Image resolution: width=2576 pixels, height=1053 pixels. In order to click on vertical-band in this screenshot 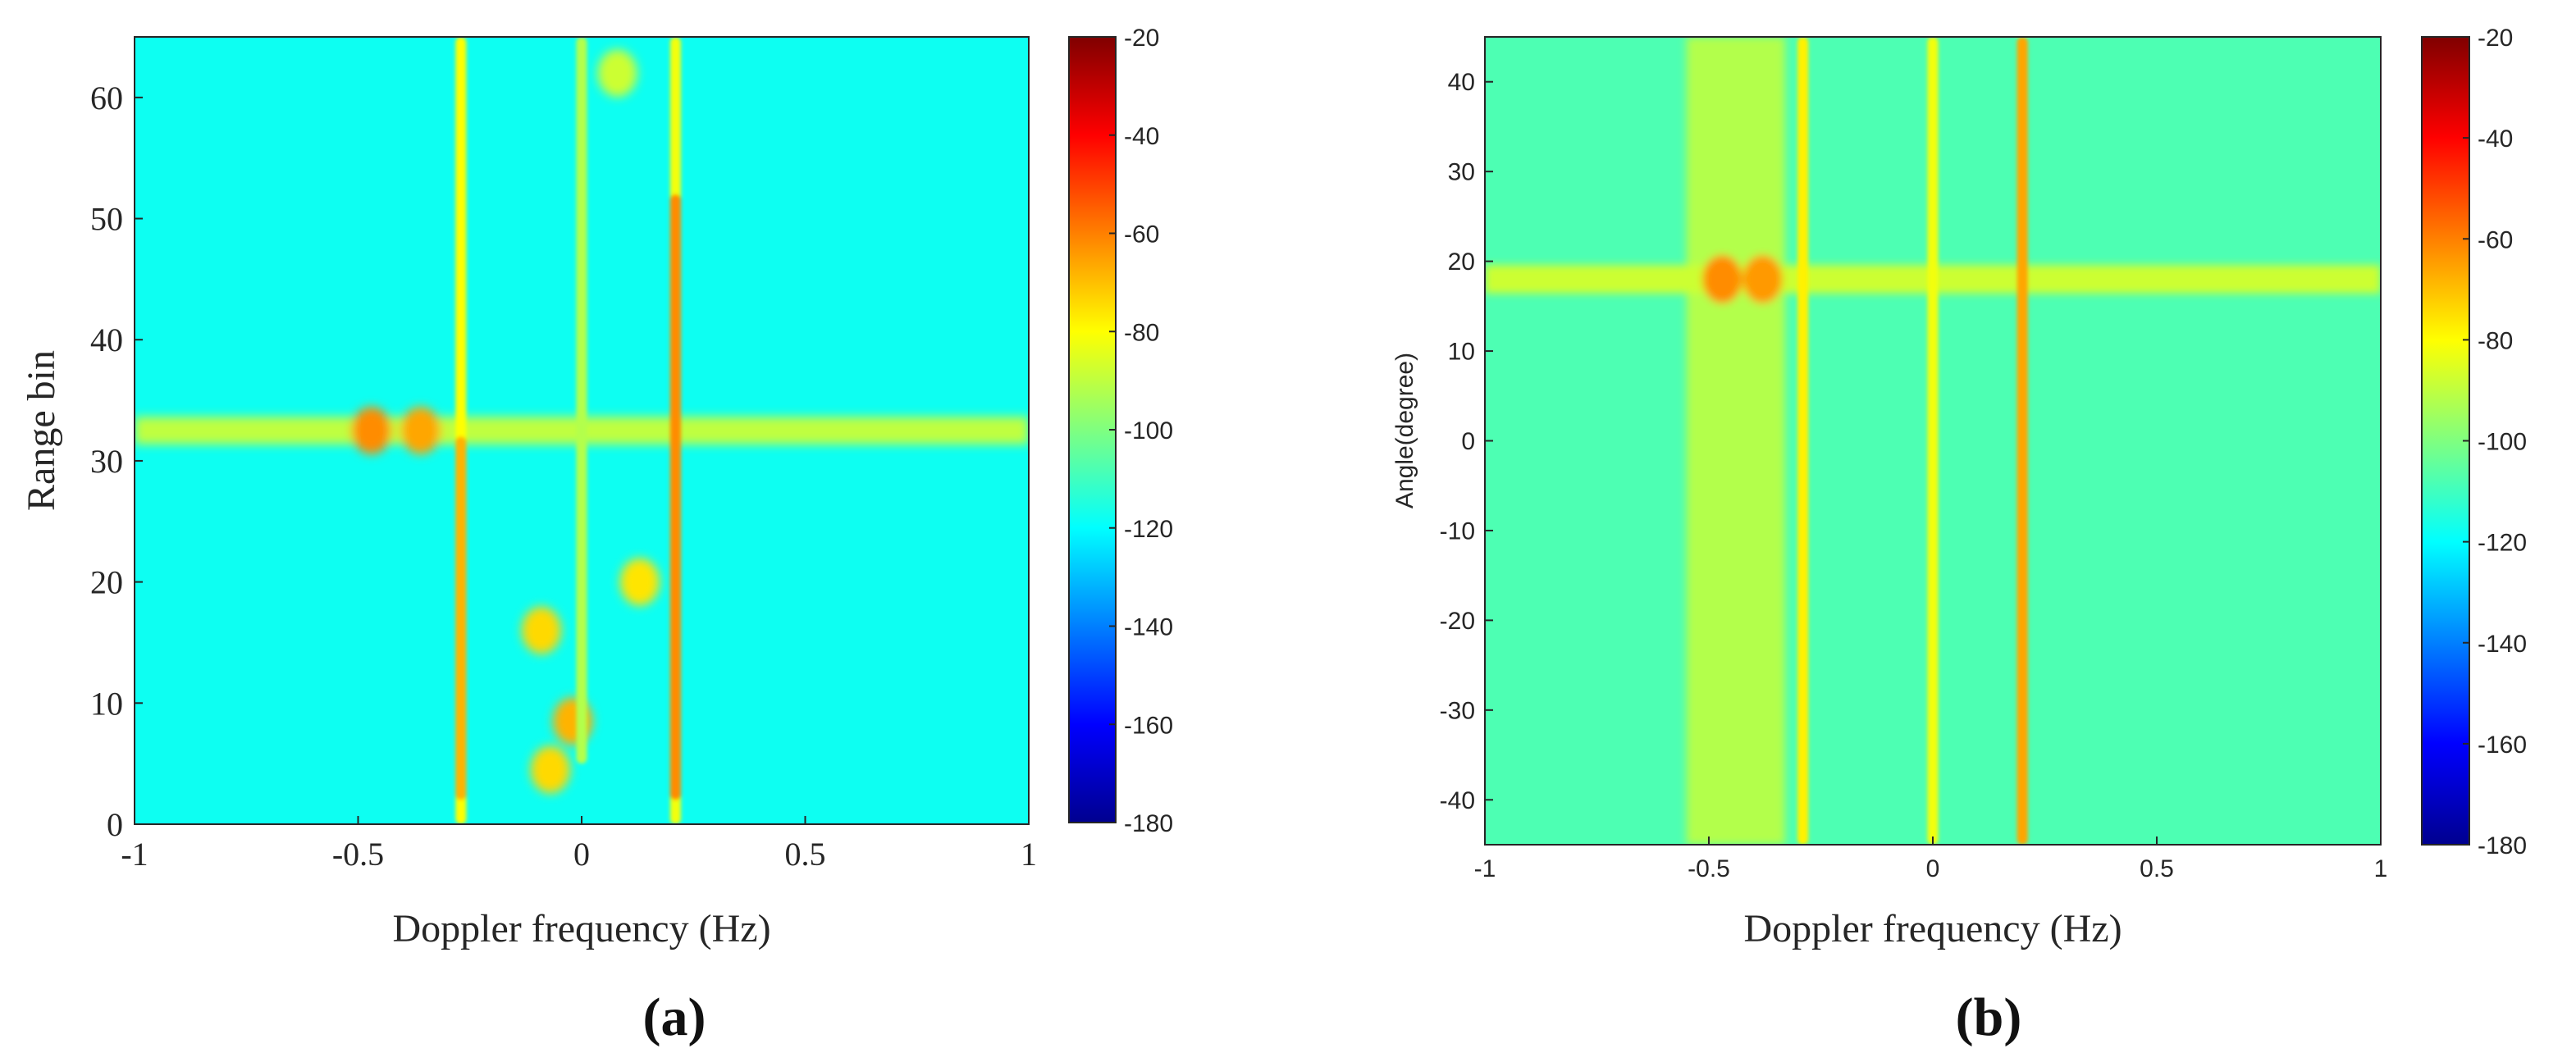, I will do `click(1735, 441)`.